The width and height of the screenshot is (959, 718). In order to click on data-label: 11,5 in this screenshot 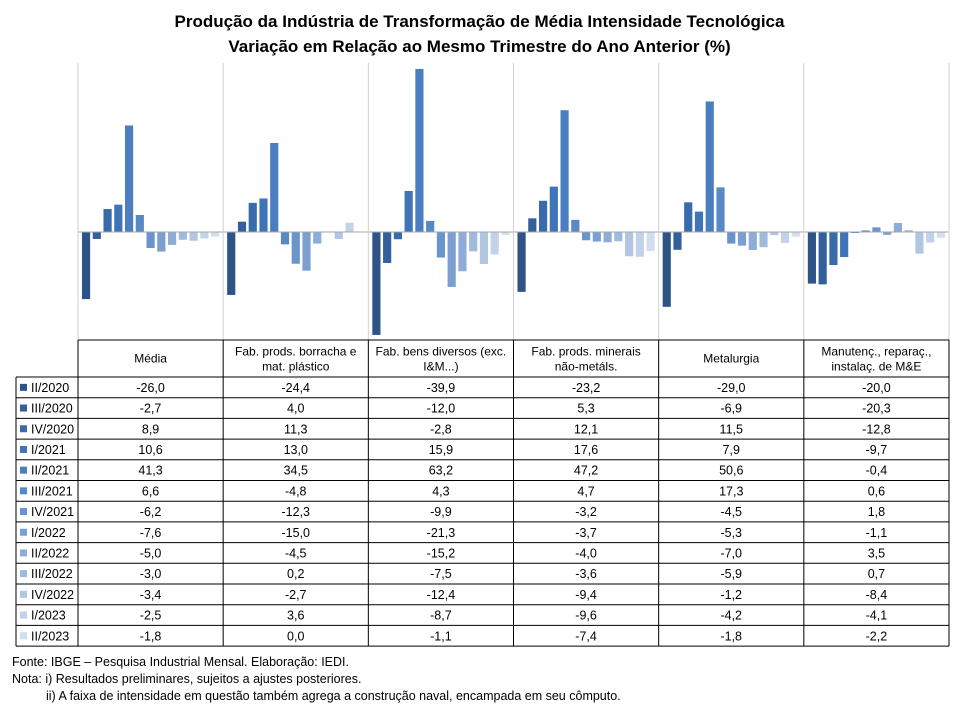, I will do `click(731, 429)`.